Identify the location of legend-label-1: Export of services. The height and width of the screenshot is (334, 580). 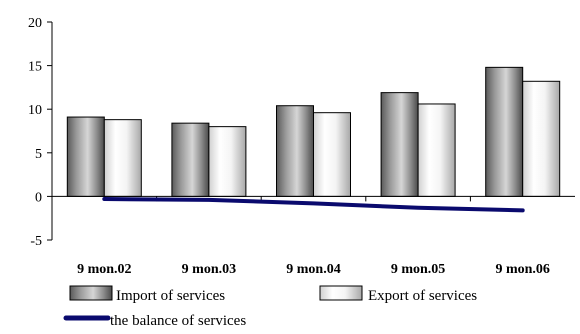
(422, 296).